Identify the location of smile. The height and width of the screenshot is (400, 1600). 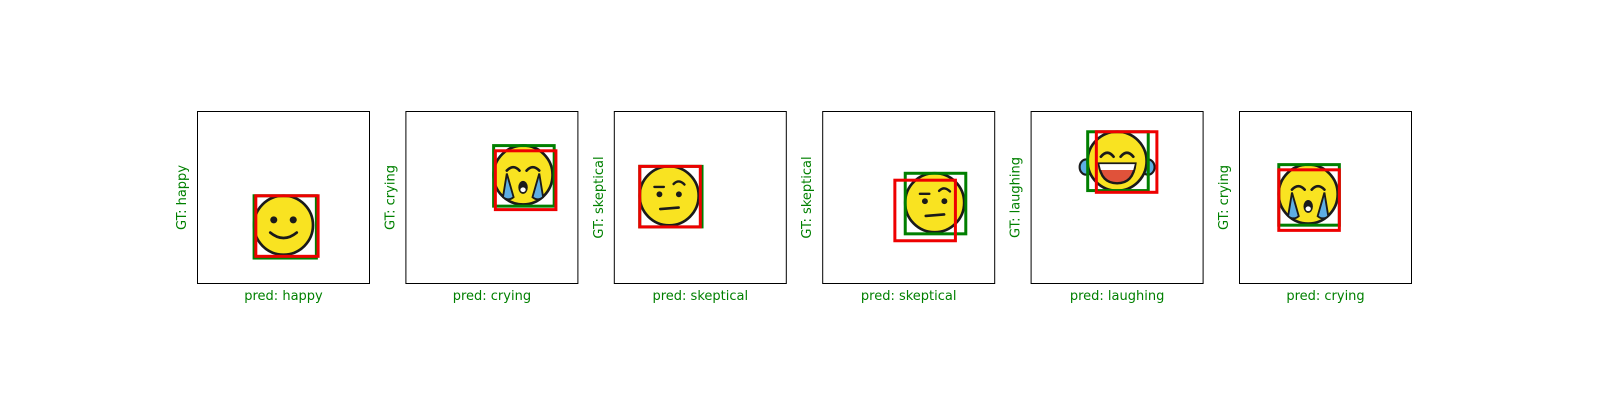
(283, 235).